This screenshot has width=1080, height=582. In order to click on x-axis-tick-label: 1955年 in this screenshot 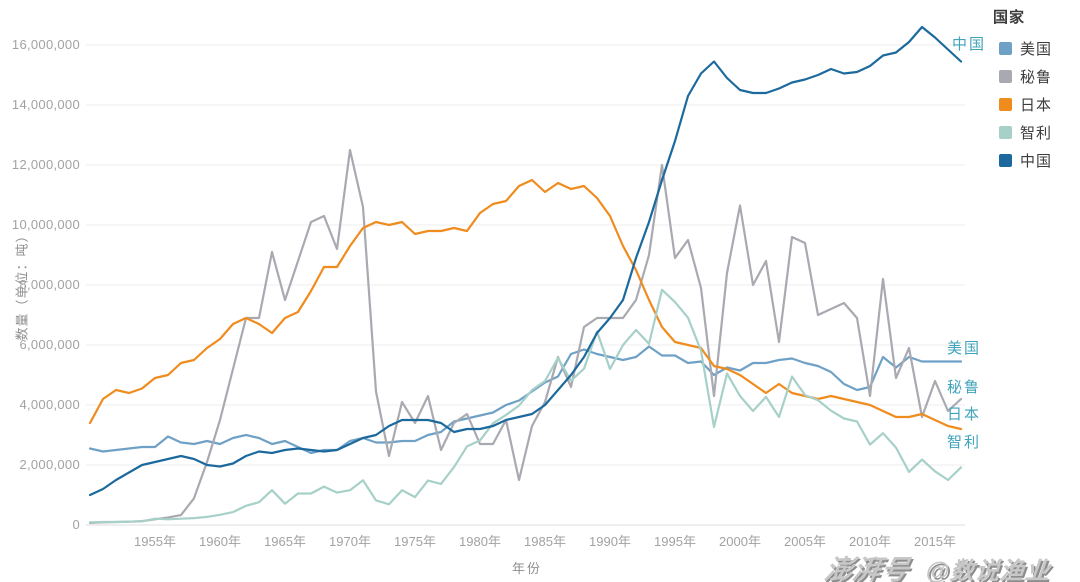, I will do `click(155, 541)`.